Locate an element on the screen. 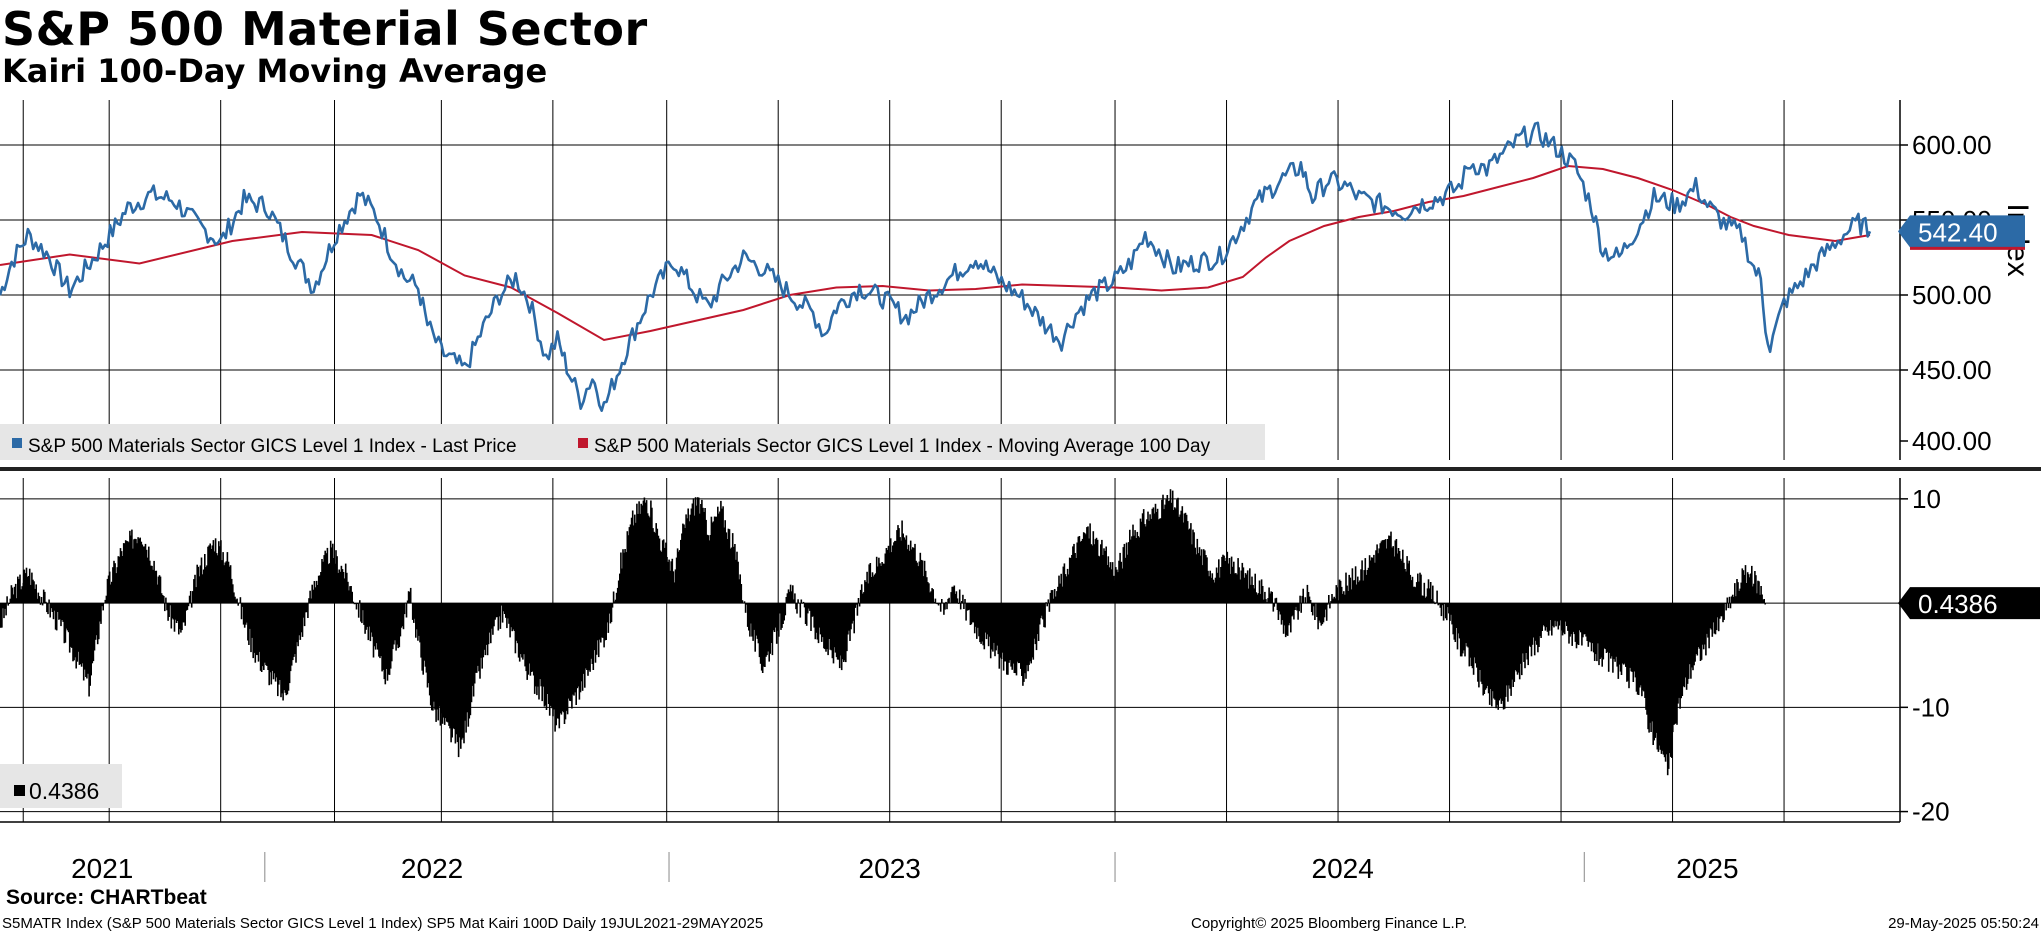 This screenshot has width=2041, height=936. upper-y-tick-label: 450.00 is located at coordinates (1952, 370).